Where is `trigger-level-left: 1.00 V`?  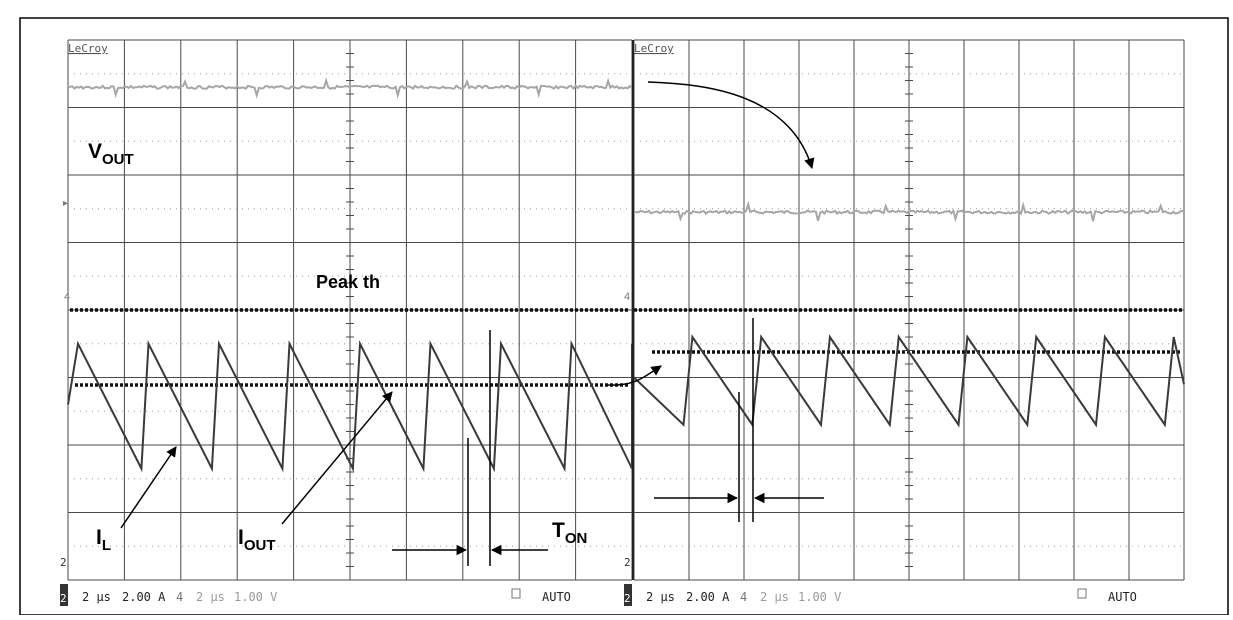 trigger-level-left: 1.00 V is located at coordinates (255, 597).